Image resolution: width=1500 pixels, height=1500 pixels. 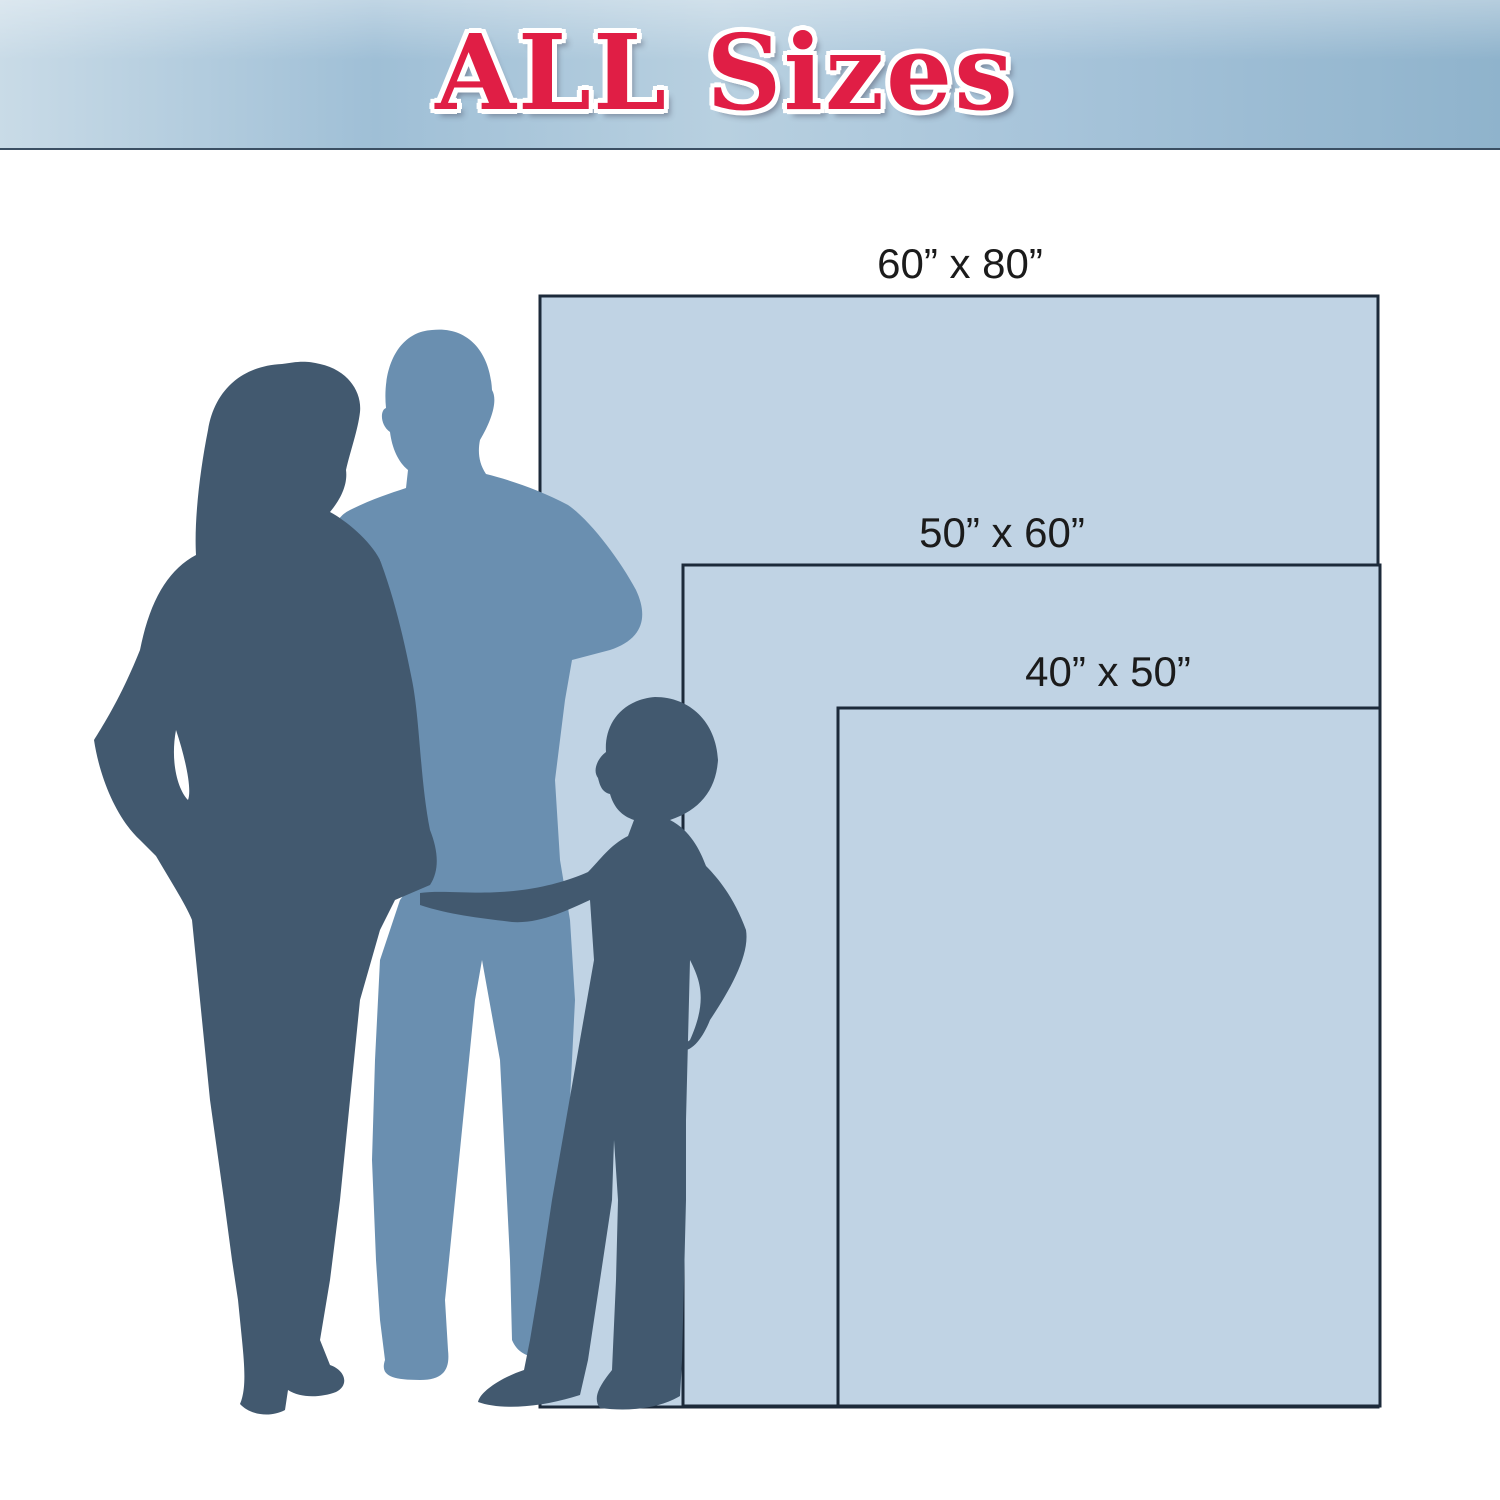 I want to click on header-banner: ALL Sizes, so click(x=750, y=75).